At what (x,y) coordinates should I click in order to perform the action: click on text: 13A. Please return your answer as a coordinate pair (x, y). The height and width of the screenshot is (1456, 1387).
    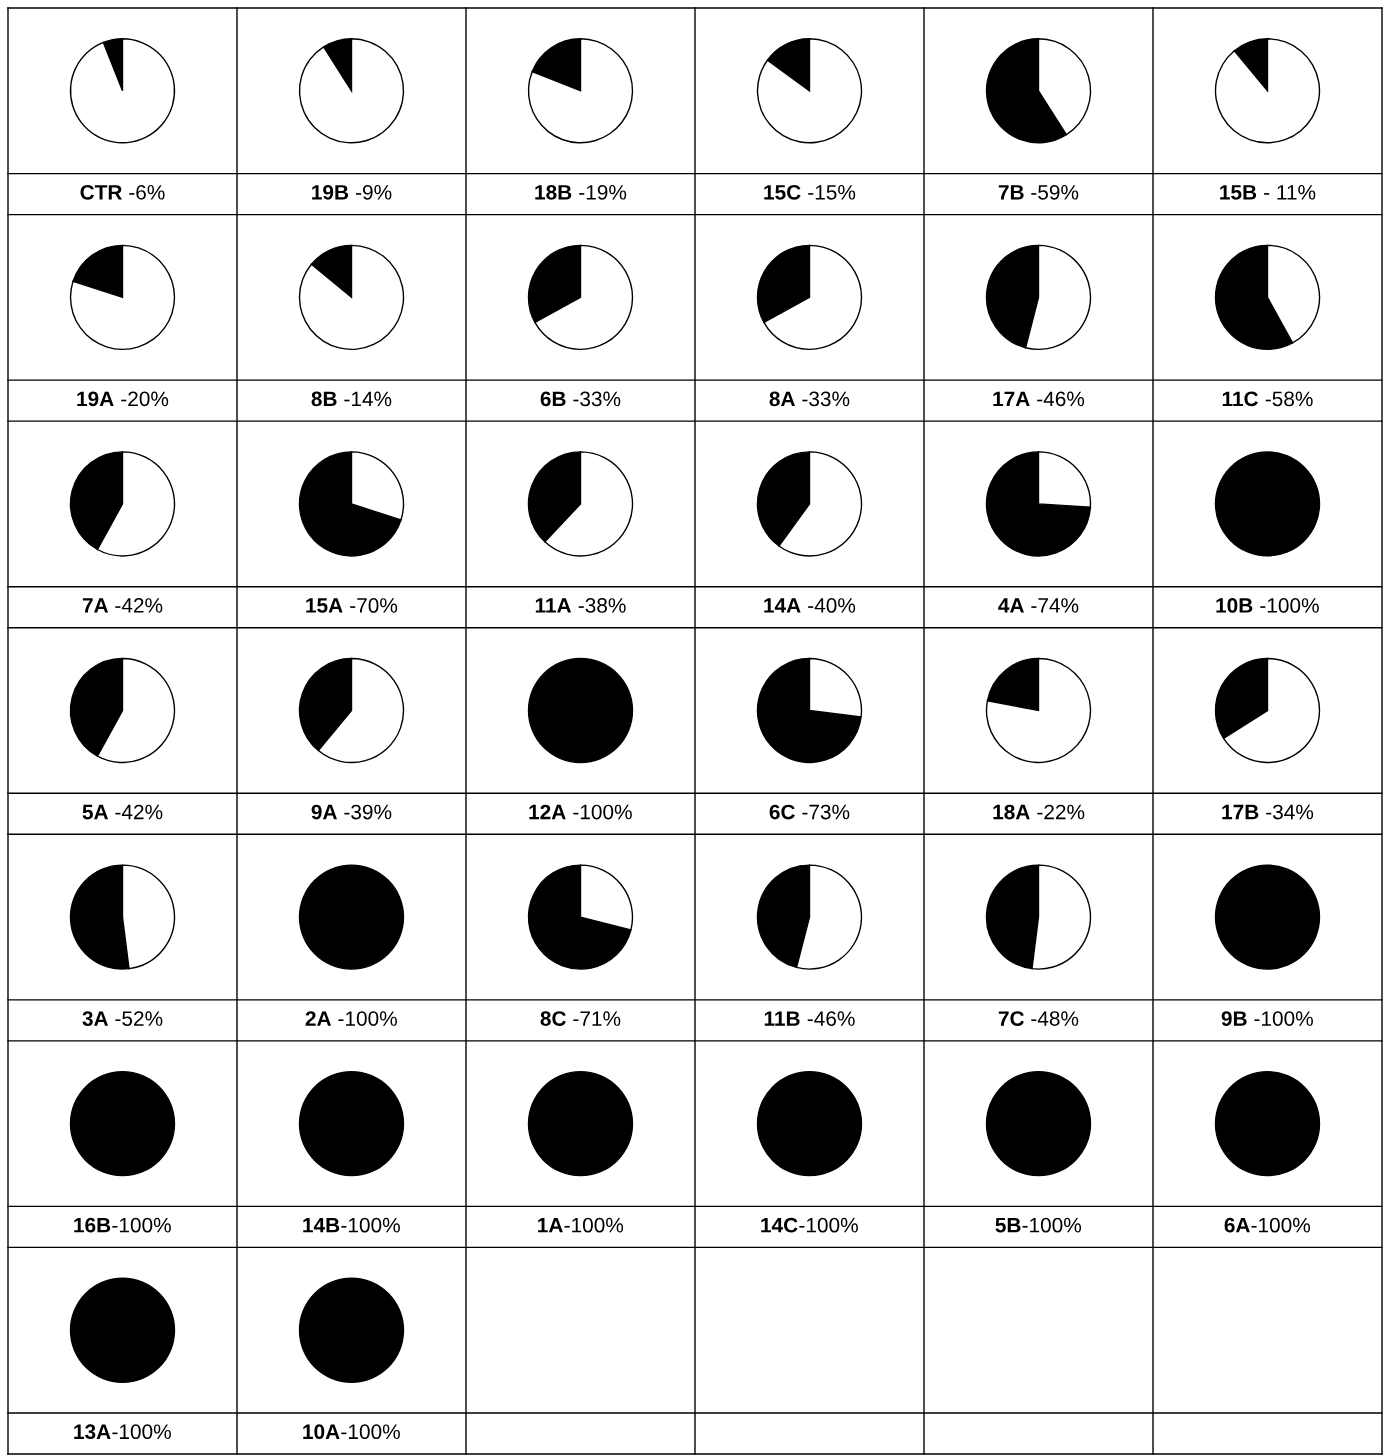
    Looking at the image, I should click on (92, 1432).